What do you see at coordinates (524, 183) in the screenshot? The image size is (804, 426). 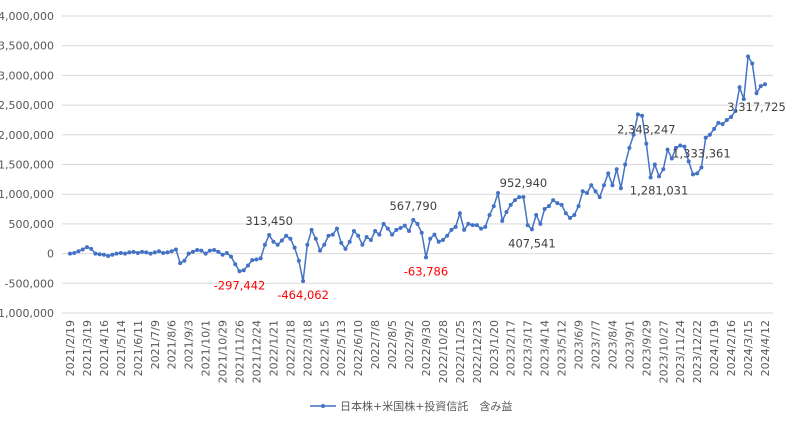 I see `data-label: 952,940` at bounding box center [524, 183].